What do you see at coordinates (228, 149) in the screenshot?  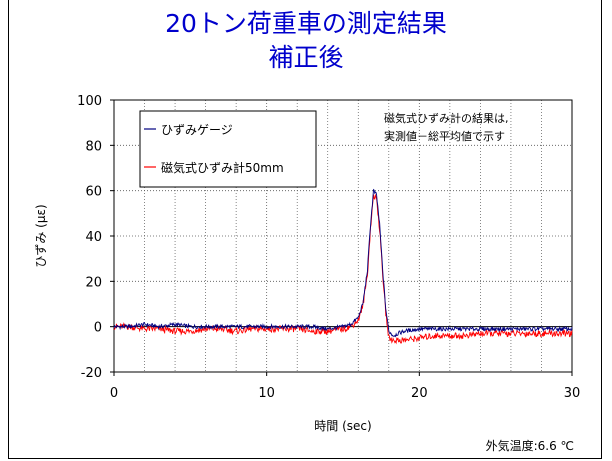 I see `legend-box` at bounding box center [228, 149].